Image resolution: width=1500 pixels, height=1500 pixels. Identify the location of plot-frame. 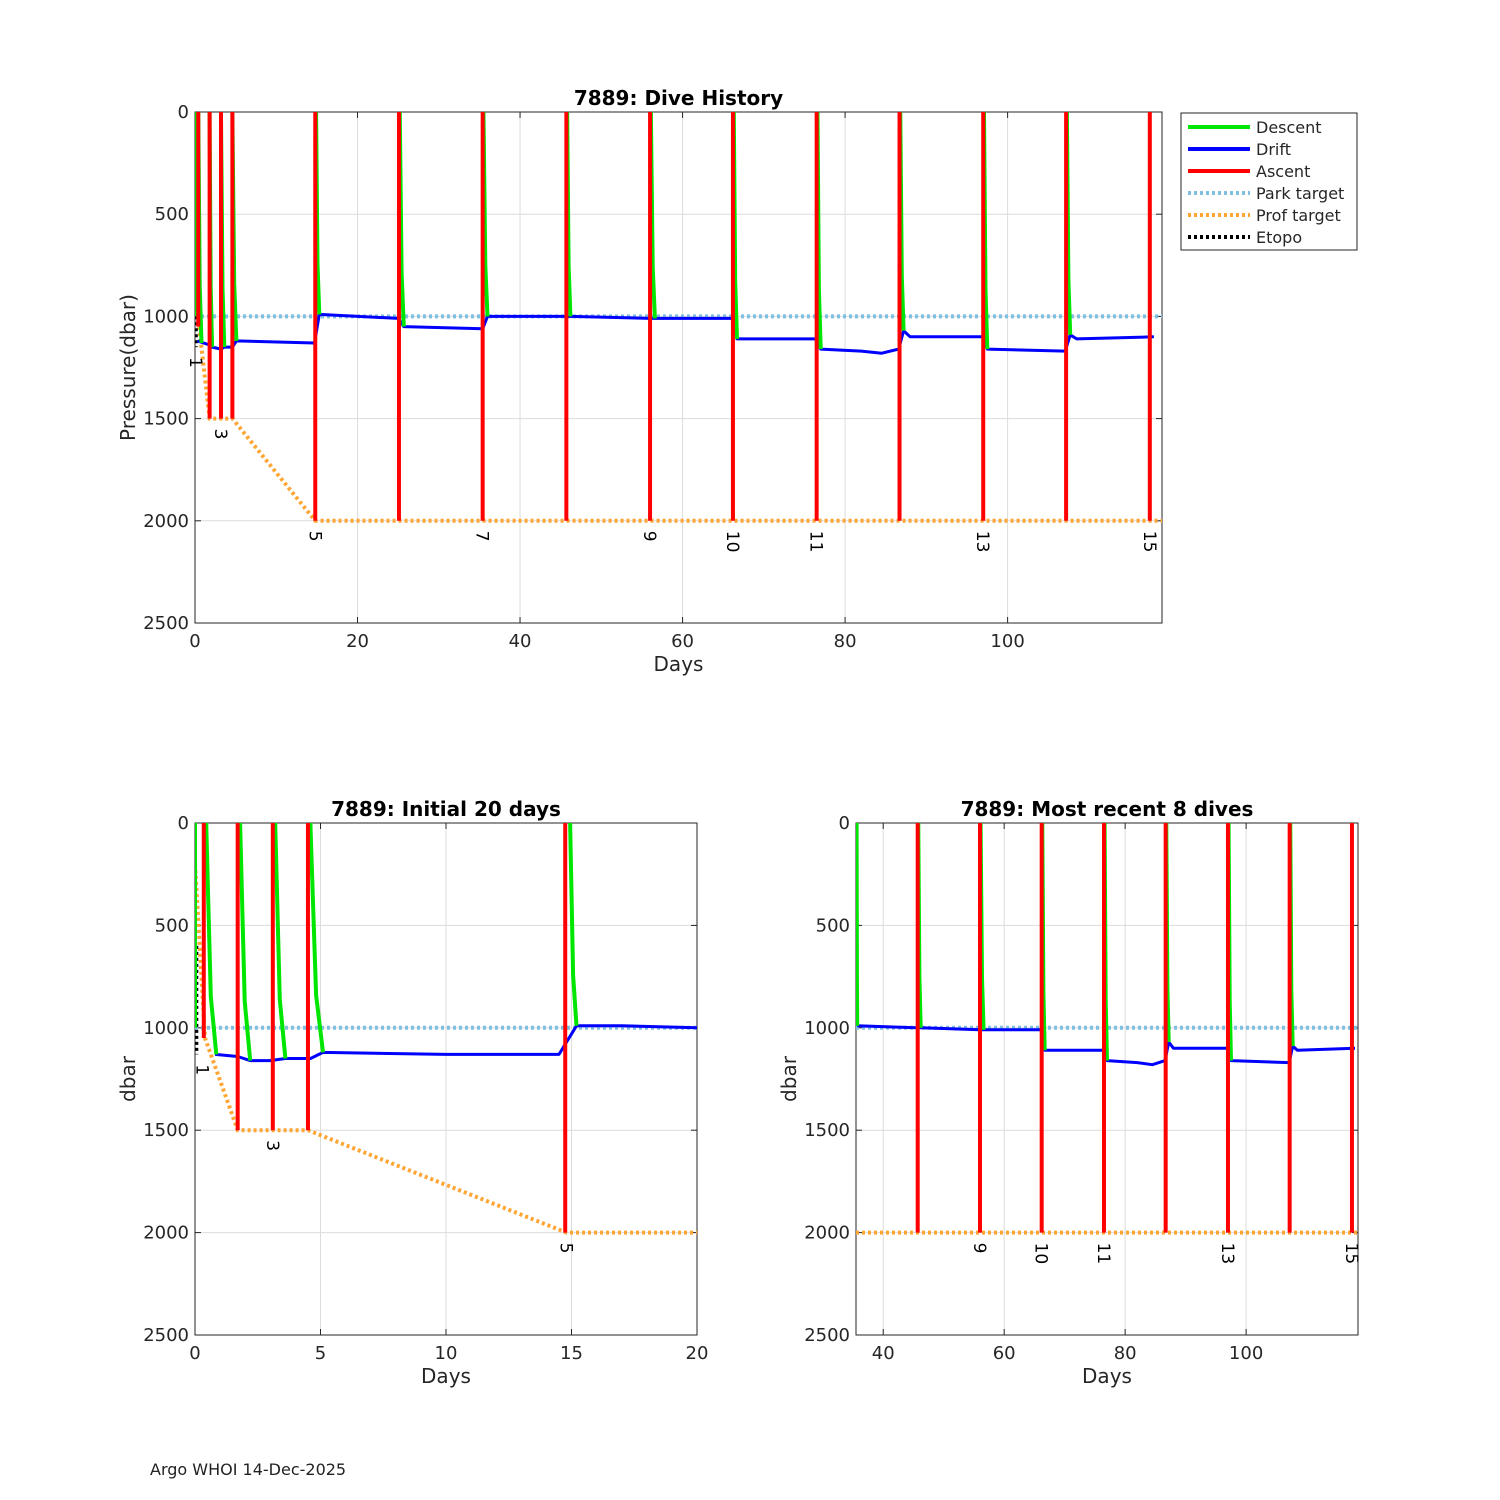
(1107, 1079).